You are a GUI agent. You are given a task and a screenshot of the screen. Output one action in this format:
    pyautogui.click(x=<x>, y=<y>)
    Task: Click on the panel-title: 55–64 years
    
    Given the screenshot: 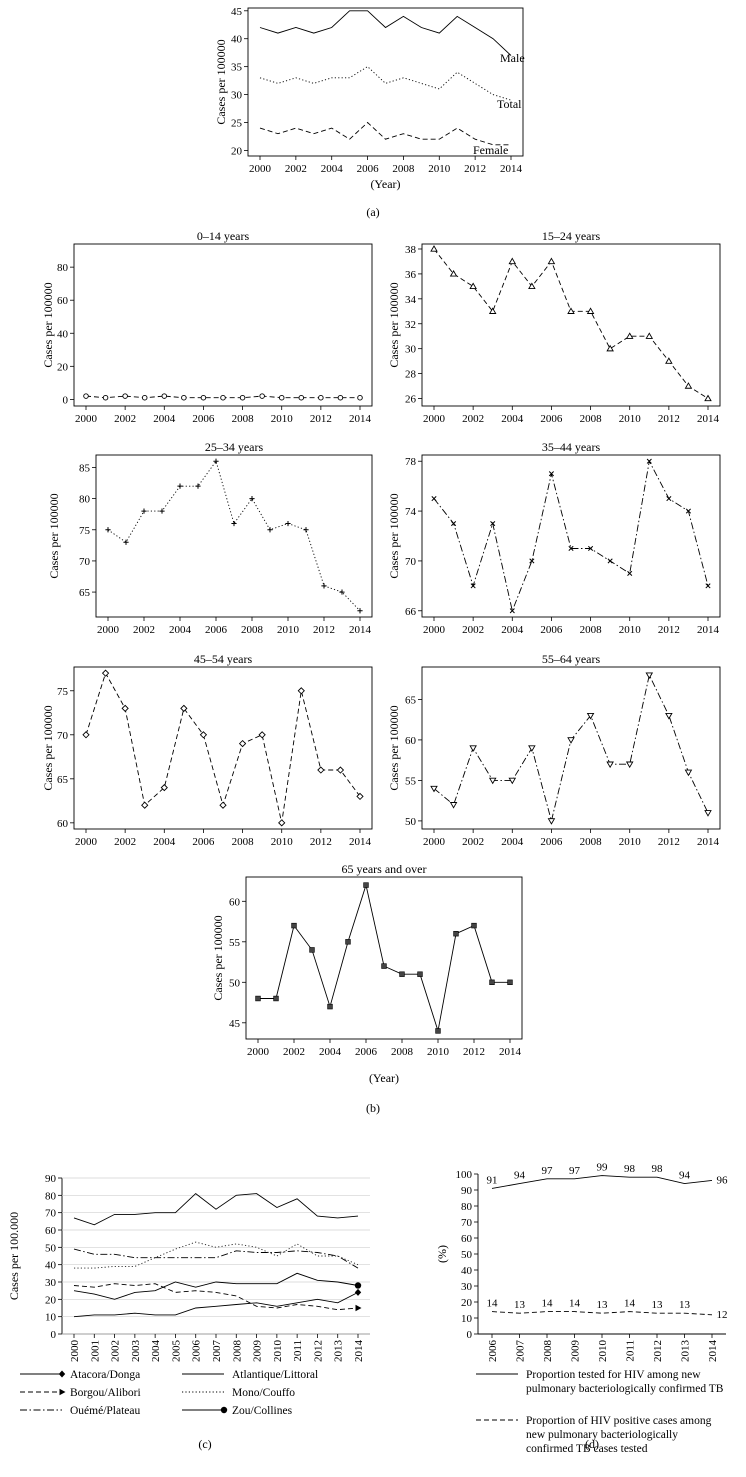 What is the action you would take?
    pyautogui.click(x=571, y=659)
    